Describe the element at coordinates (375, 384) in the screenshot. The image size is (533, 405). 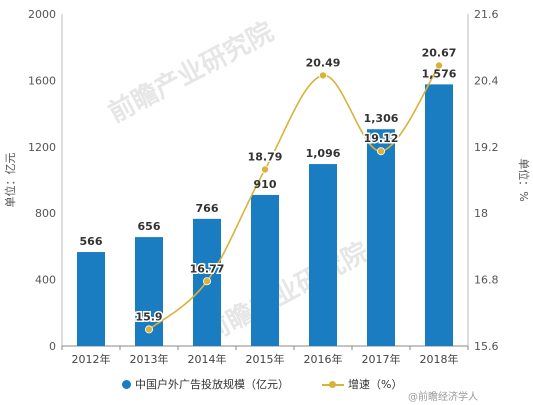
I see `legend-line-label: 增速（%）` at that location.